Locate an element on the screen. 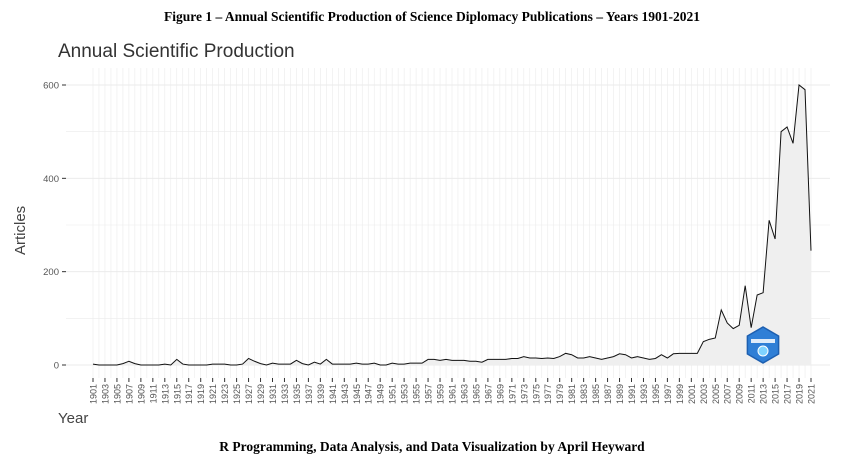 This screenshot has height=470, width=864. x-tick-label: 1909 is located at coordinates (141, 394).